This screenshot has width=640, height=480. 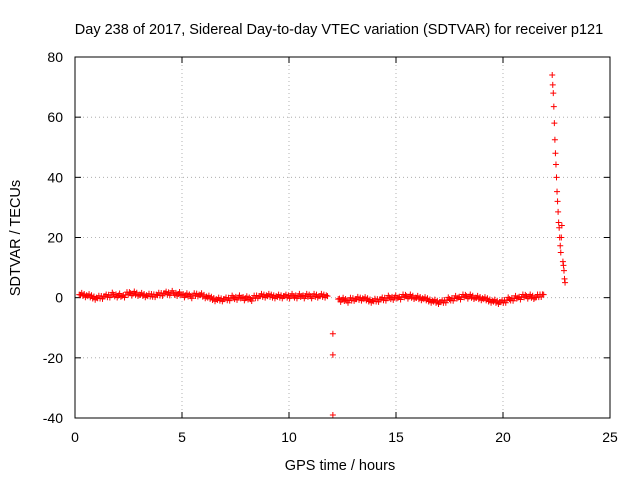 I want to click on x-tick-label: 15, so click(x=396, y=437).